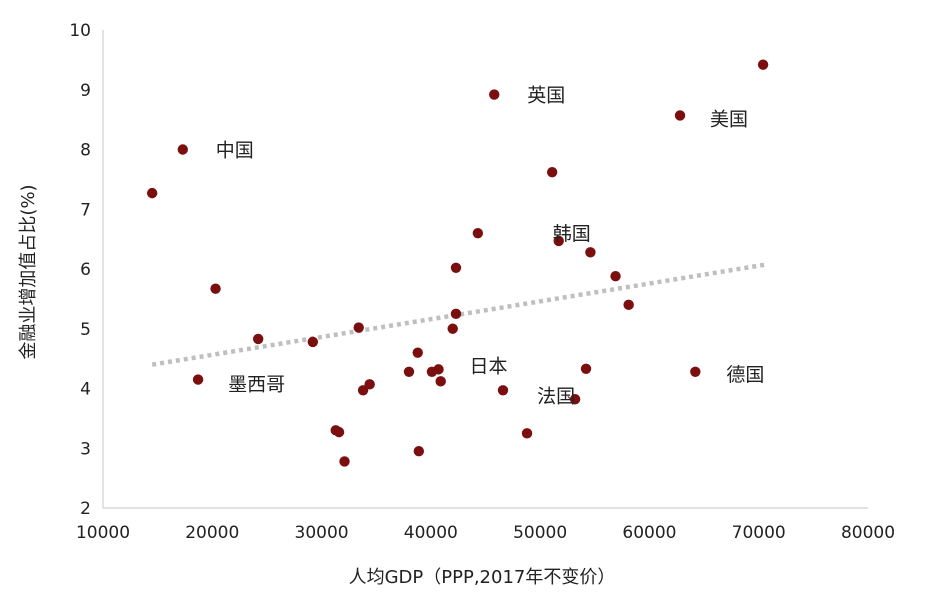 This screenshot has height=592, width=939. I want to click on x-tick-label: 80000, so click(868, 533).